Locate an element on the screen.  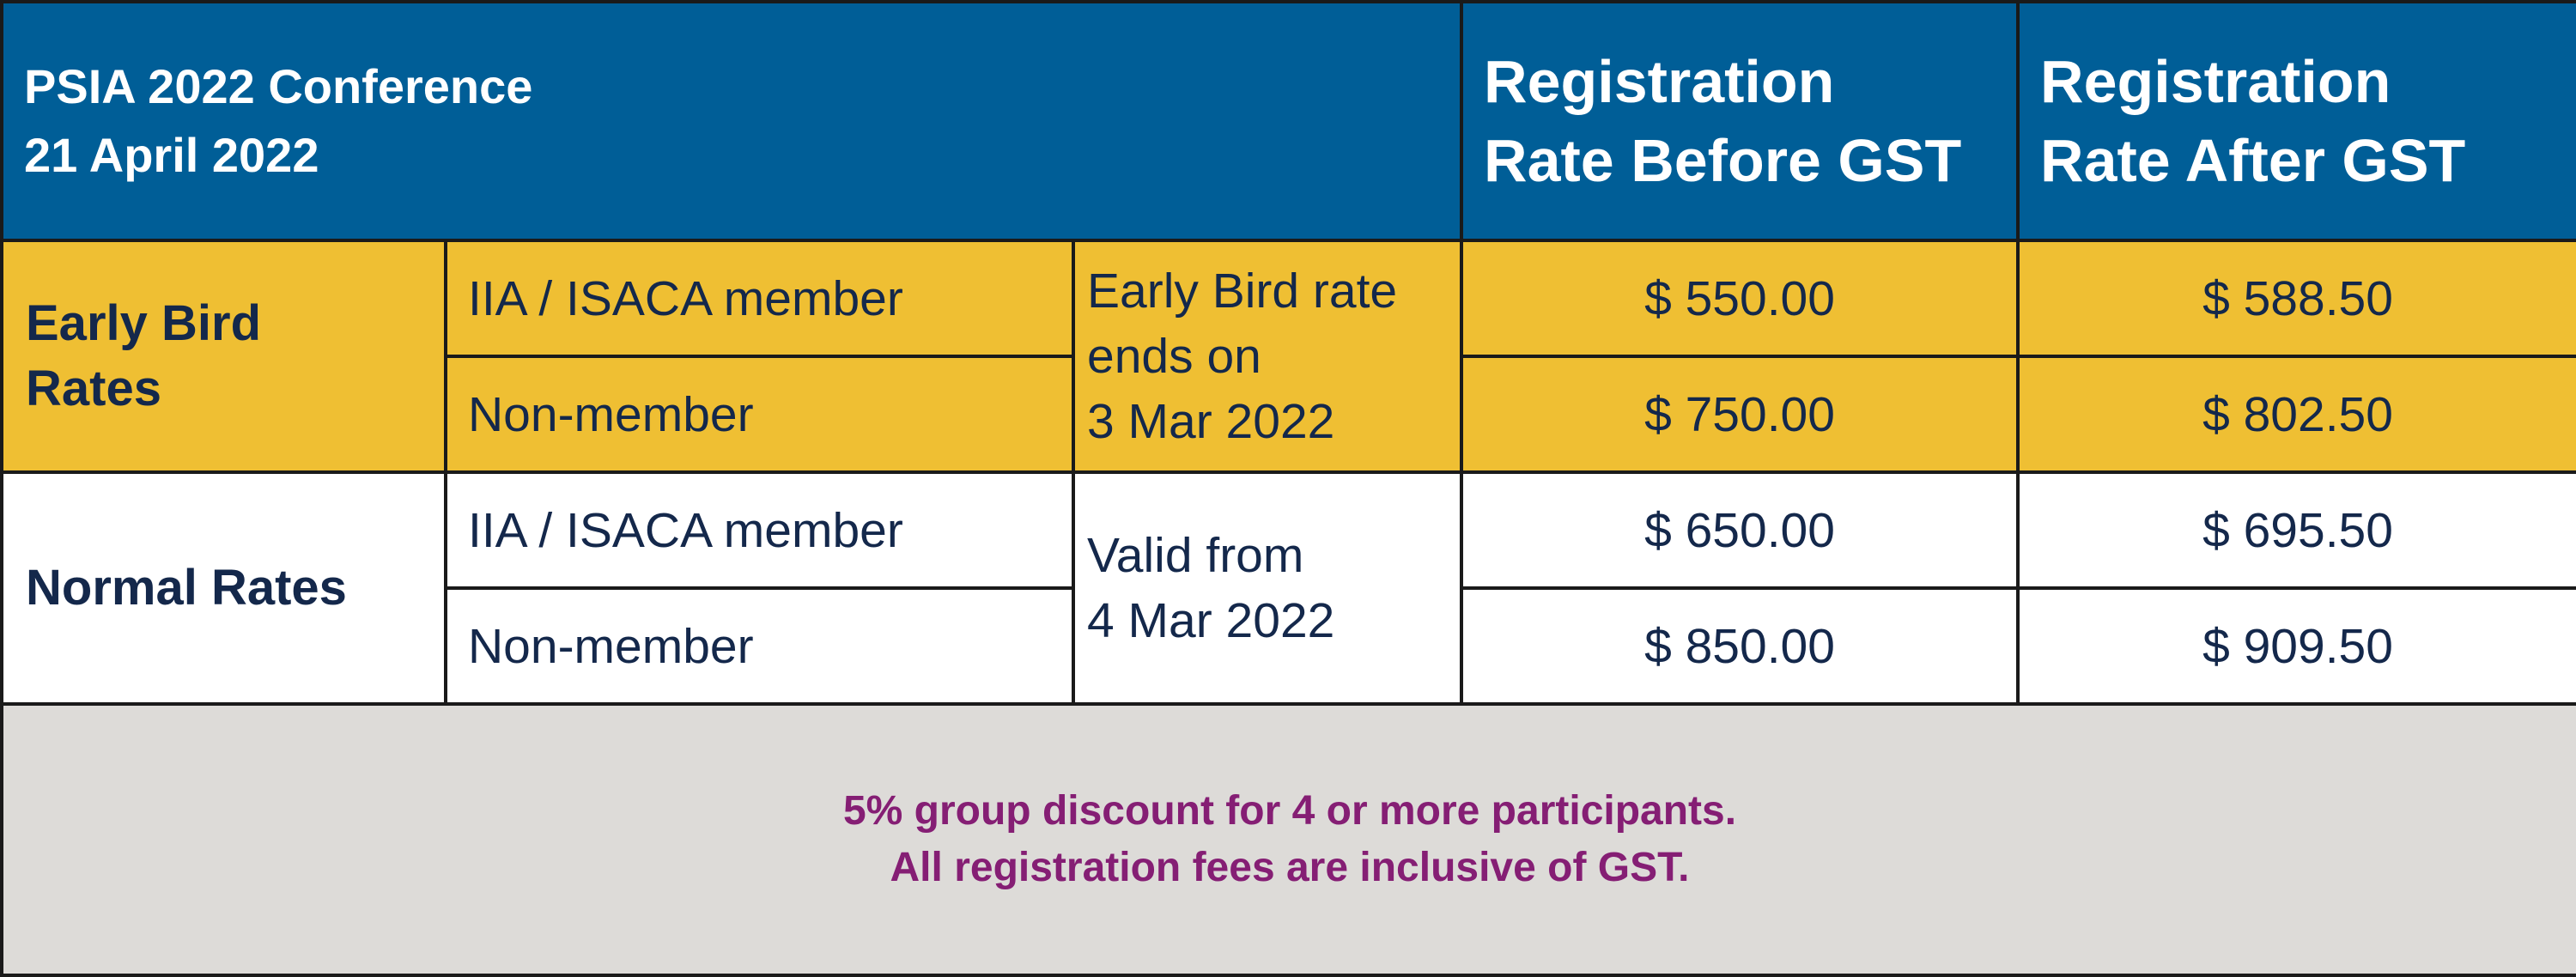
early-bird-category: Early Bird Rates is located at coordinates (223, 356).